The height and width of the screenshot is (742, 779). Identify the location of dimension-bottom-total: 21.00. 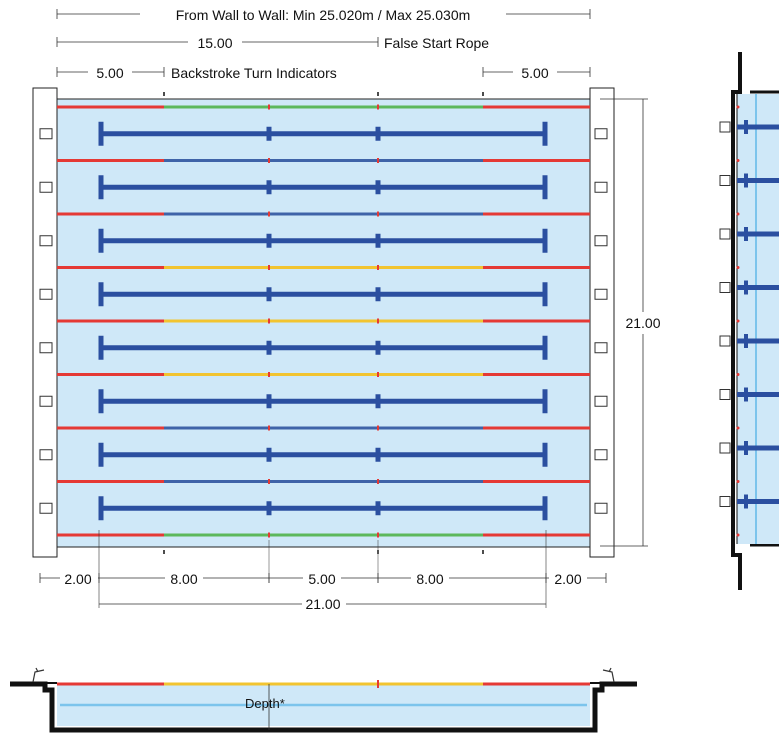
(322, 571).